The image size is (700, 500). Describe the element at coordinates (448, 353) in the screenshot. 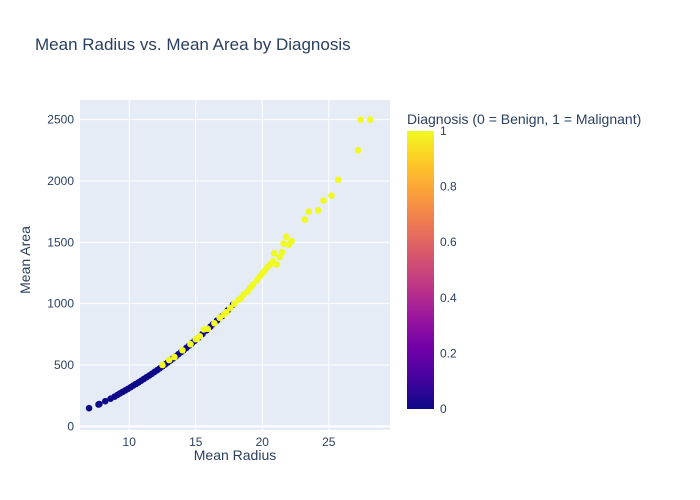

I see `colorbar-tick-label: 0.2` at that location.